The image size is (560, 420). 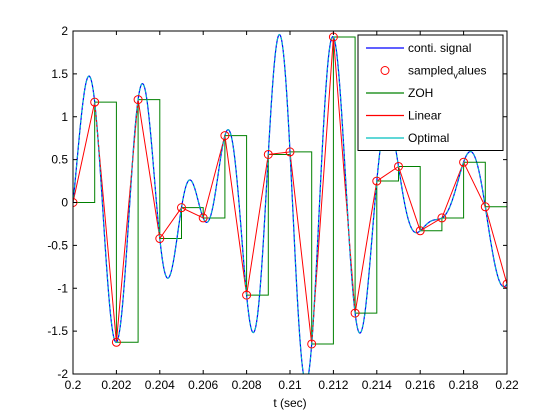 What do you see at coordinates (420, 385) in the screenshot?
I see `x-tick-label: 0.216` at bounding box center [420, 385].